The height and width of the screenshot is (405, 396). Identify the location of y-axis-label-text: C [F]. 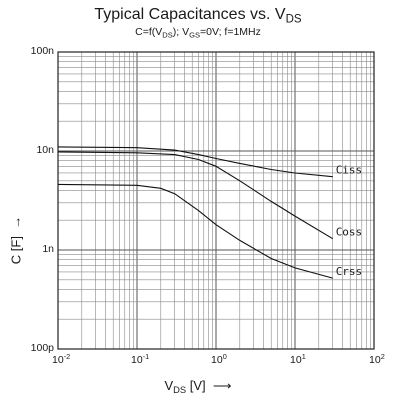
(16, 250).